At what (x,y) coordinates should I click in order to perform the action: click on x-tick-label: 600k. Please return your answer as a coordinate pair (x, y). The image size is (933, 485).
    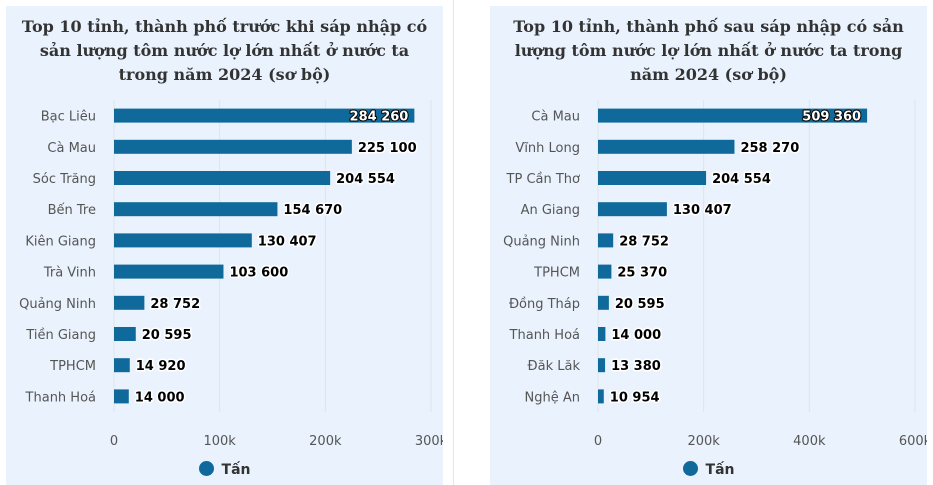
    Looking at the image, I should click on (913, 441).